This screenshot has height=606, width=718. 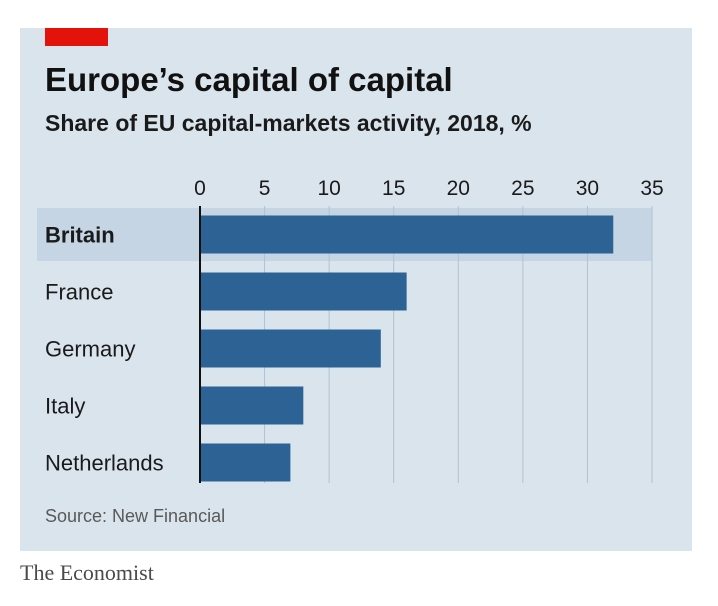 What do you see at coordinates (135, 516) in the screenshot?
I see `chart-source: Source: New Financial` at bounding box center [135, 516].